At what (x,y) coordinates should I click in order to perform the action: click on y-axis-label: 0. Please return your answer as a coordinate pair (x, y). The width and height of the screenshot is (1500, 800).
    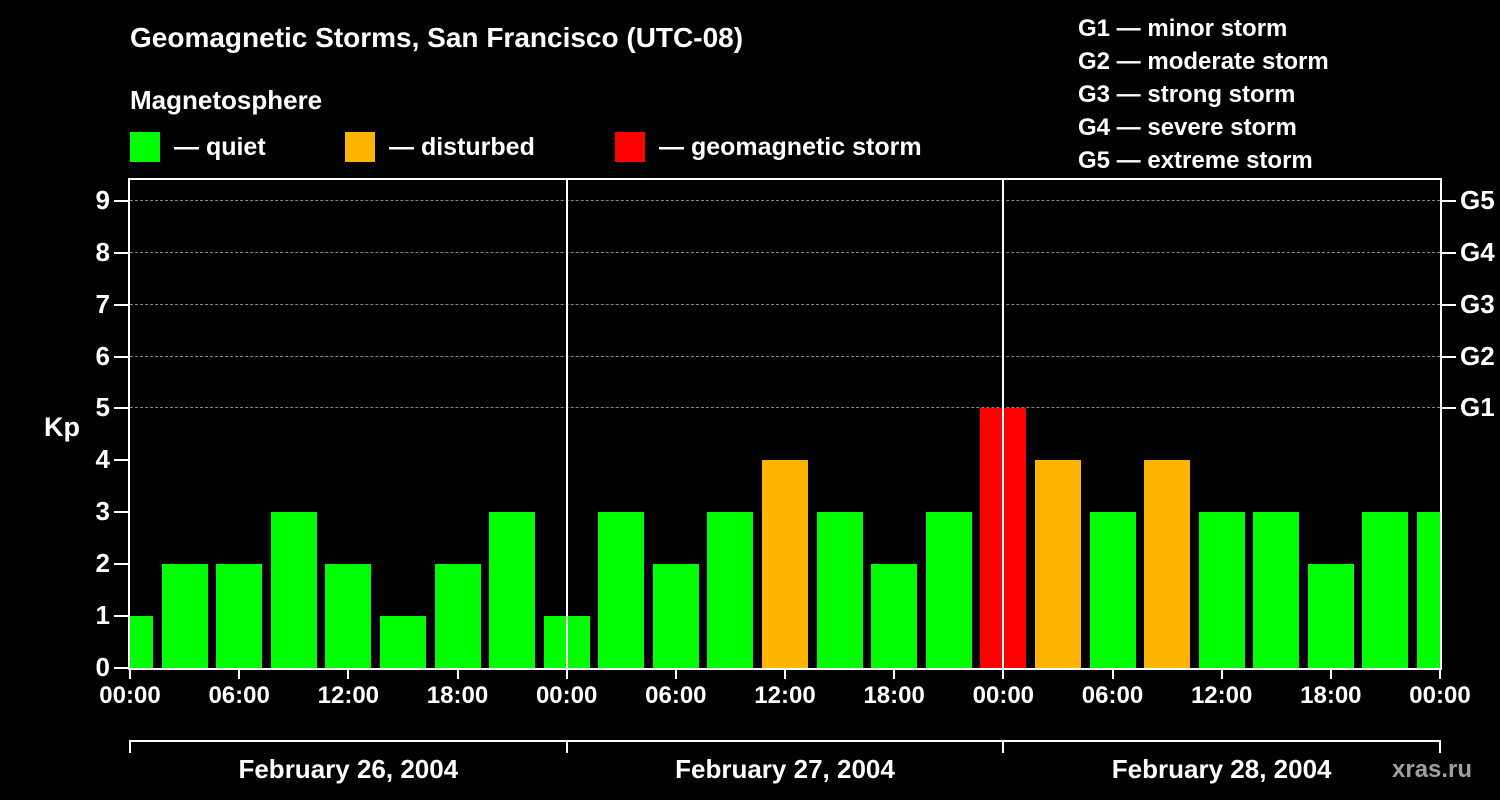
    Looking at the image, I should click on (102, 667).